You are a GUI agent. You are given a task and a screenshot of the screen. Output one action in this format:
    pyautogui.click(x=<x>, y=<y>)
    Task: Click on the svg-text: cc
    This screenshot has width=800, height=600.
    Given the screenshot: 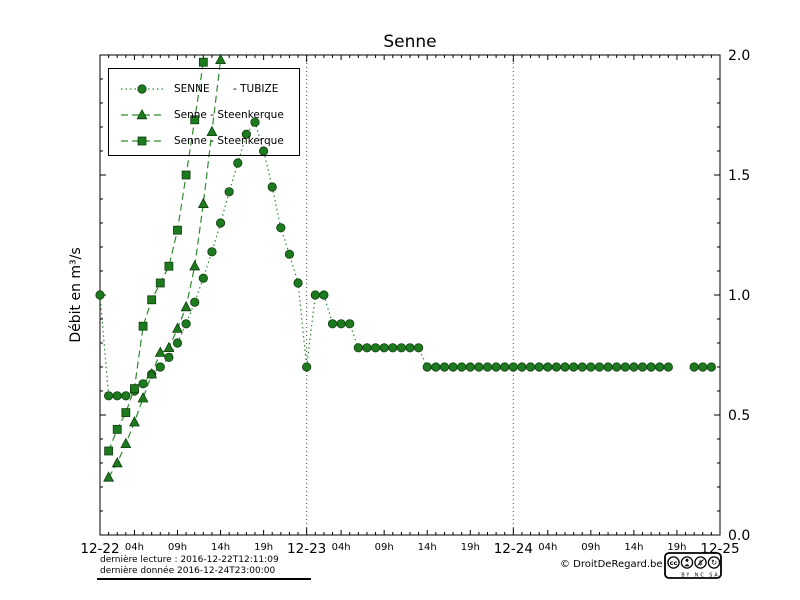 What is the action you would take?
    pyautogui.click(x=674, y=563)
    